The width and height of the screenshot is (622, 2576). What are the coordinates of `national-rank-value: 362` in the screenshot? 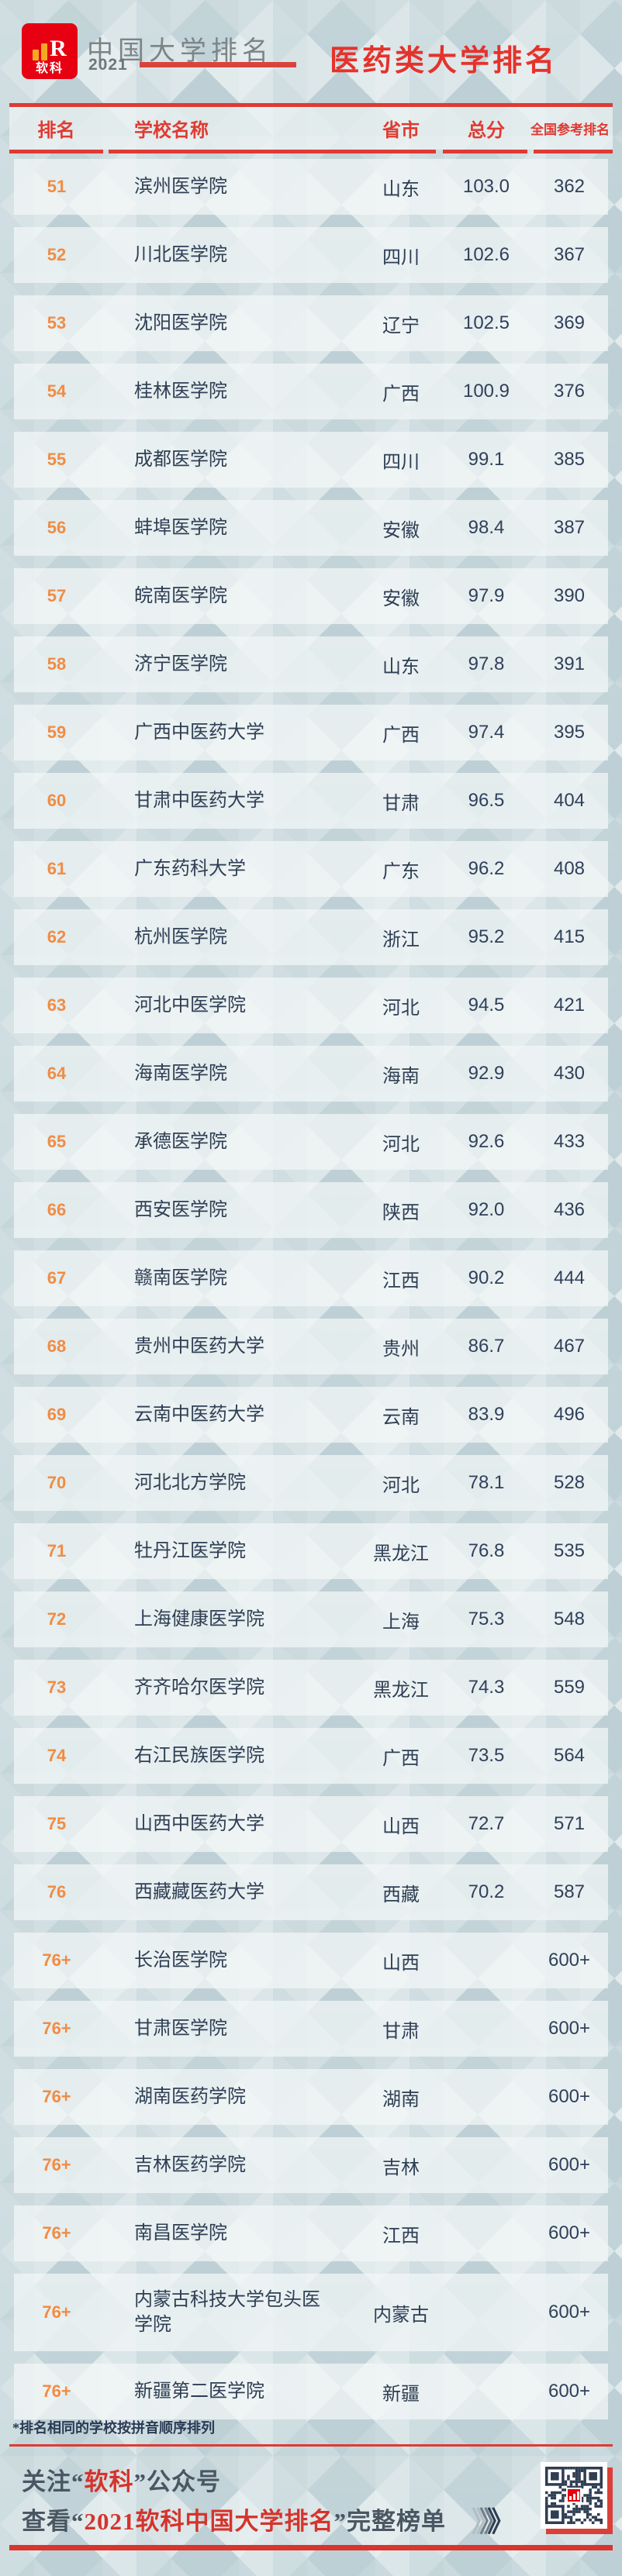 It's located at (569, 186).